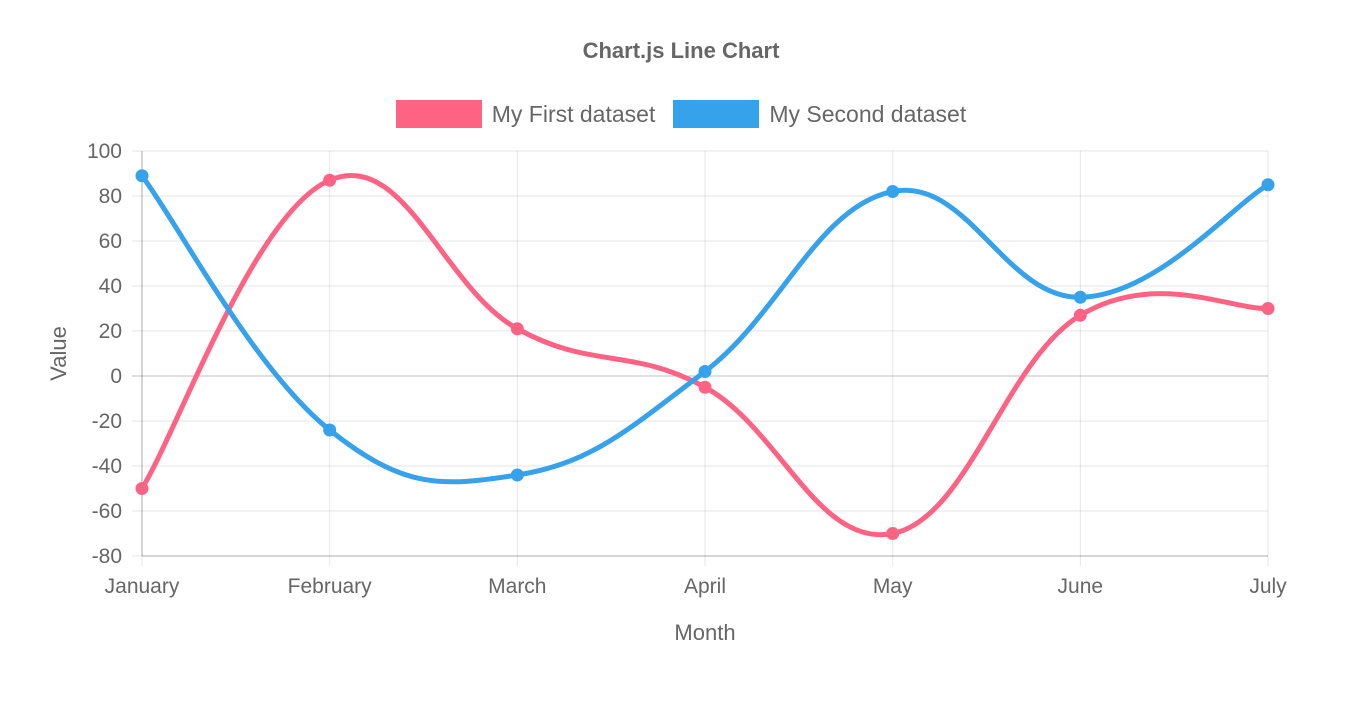 The image size is (1362, 716). I want to click on y-tick-label: -20, so click(107, 421).